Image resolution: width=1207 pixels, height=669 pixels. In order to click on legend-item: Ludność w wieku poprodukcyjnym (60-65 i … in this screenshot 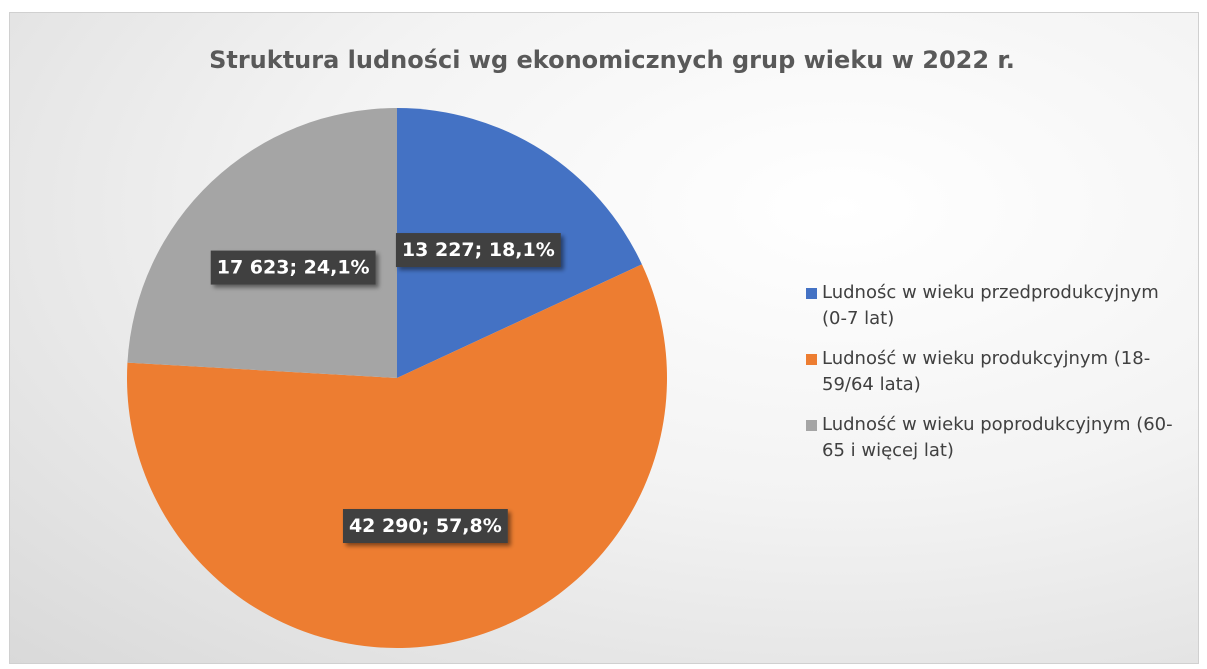, I will do `click(996, 438)`.